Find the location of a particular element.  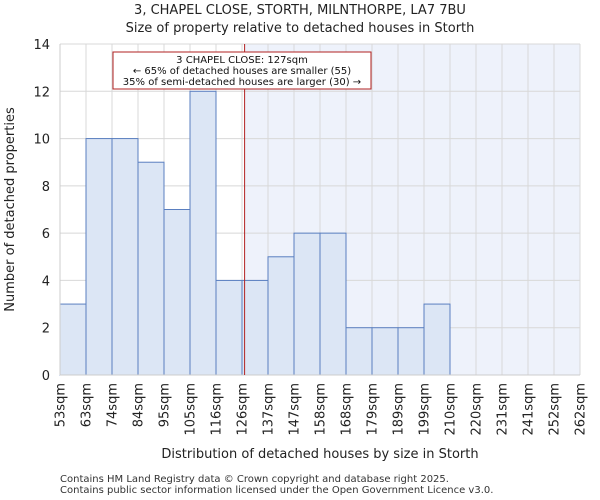

x-tick-label: 137sqm is located at coordinates (269, 409).